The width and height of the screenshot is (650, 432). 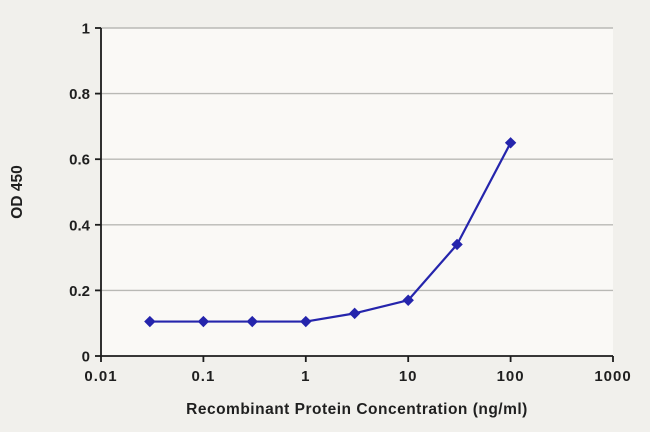 I want to click on y-tick-label: 0.8, so click(x=79, y=94).